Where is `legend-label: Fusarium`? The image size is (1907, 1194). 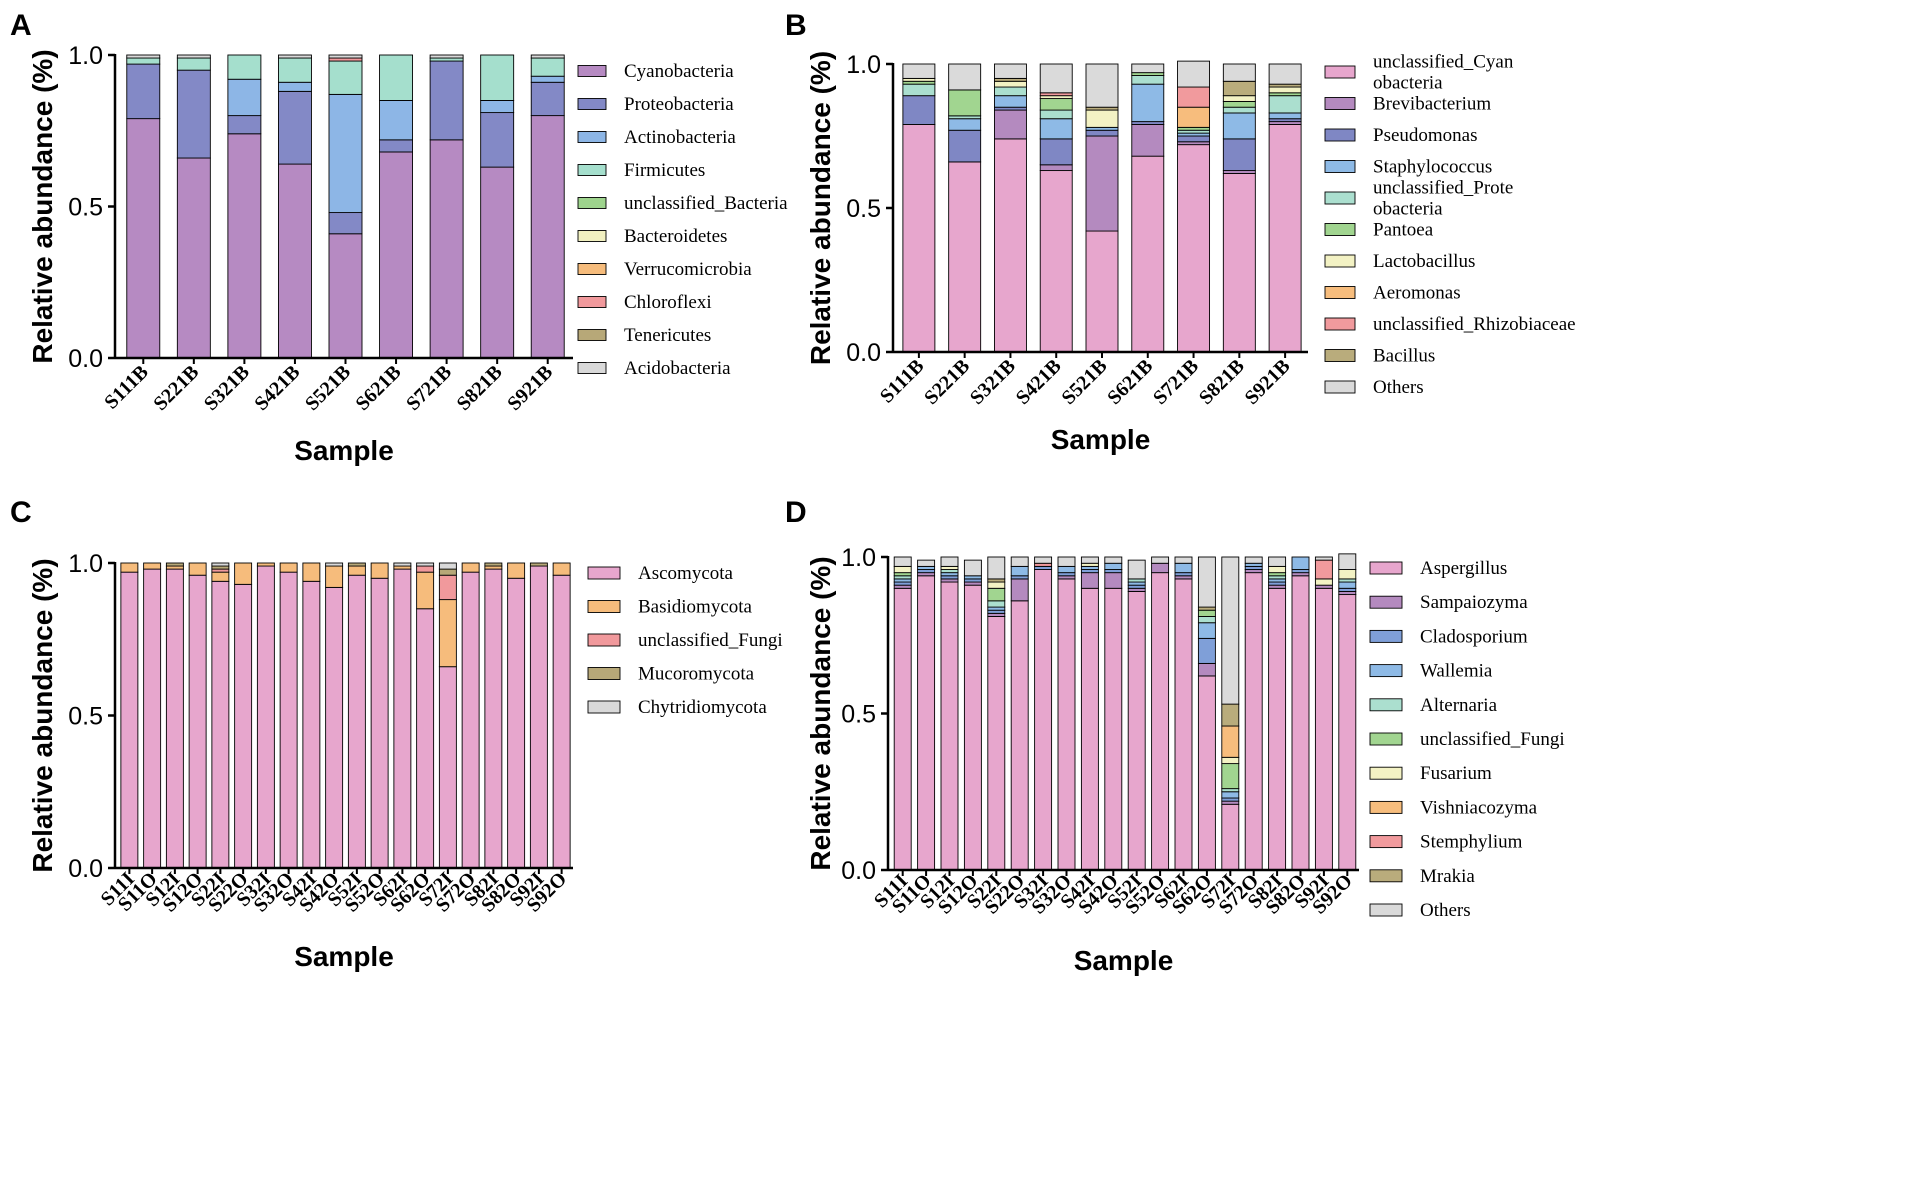 legend-label: Fusarium is located at coordinates (1456, 773).